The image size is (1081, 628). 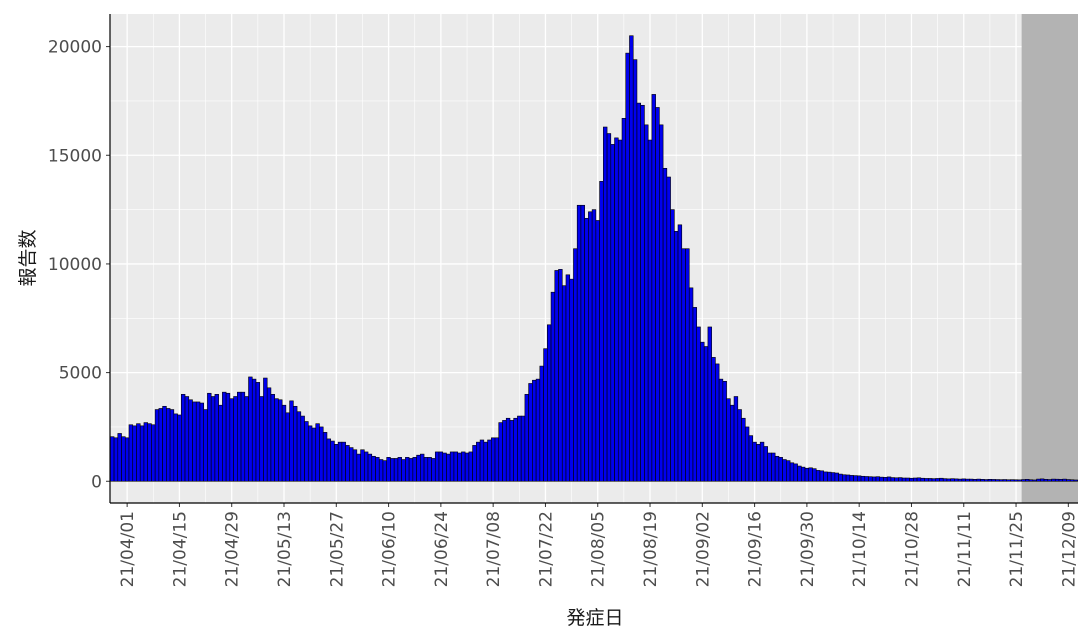 I want to click on y-tick-label: 10000, so click(x=75, y=265).